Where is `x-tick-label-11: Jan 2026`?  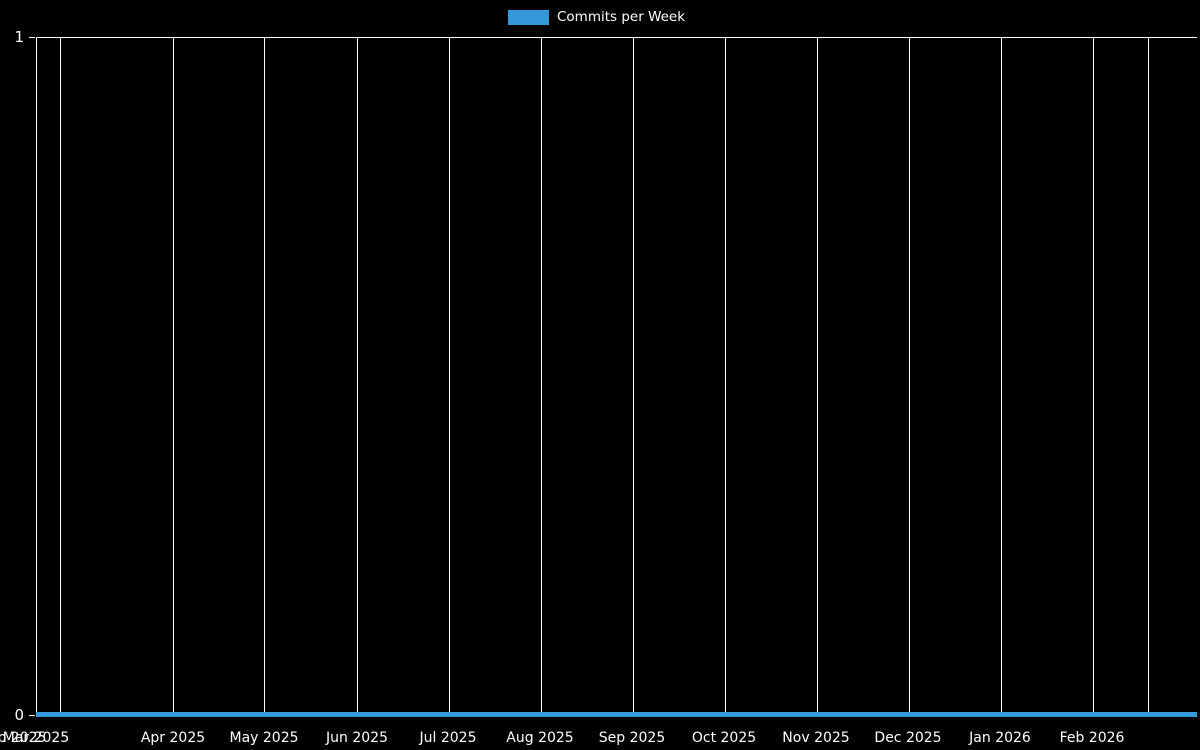 x-tick-label-11: Jan 2026 is located at coordinates (1000, 738).